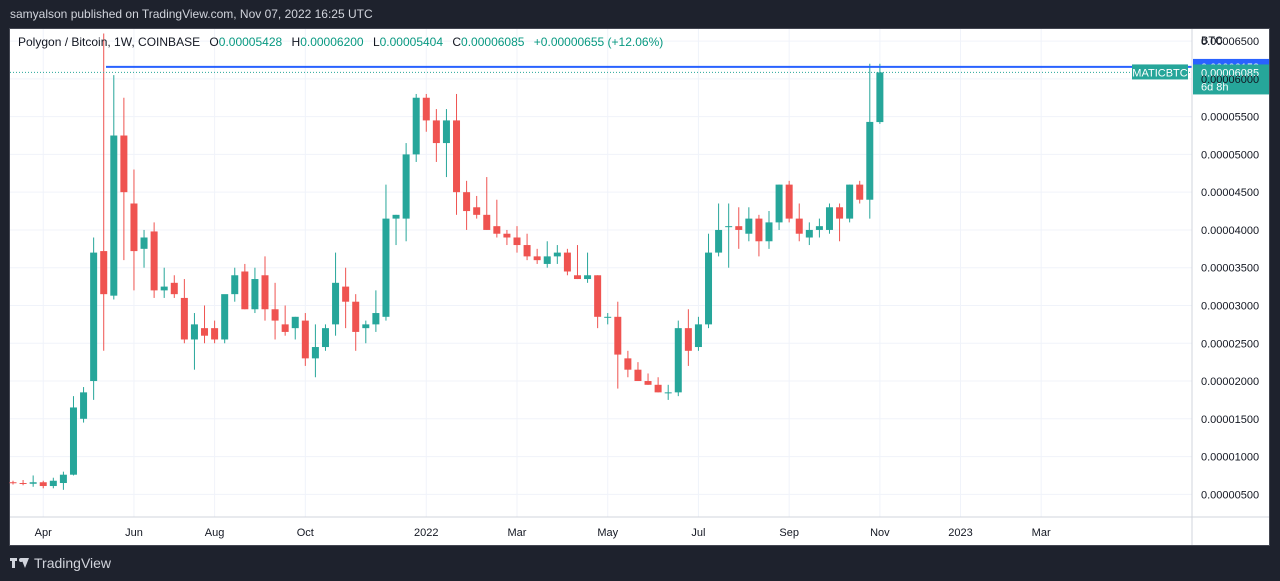  What do you see at coordinates (1215, 87) in the screenshot?
I see `bar-countdown: 6d 8h` at bounding box center [1215, 87].